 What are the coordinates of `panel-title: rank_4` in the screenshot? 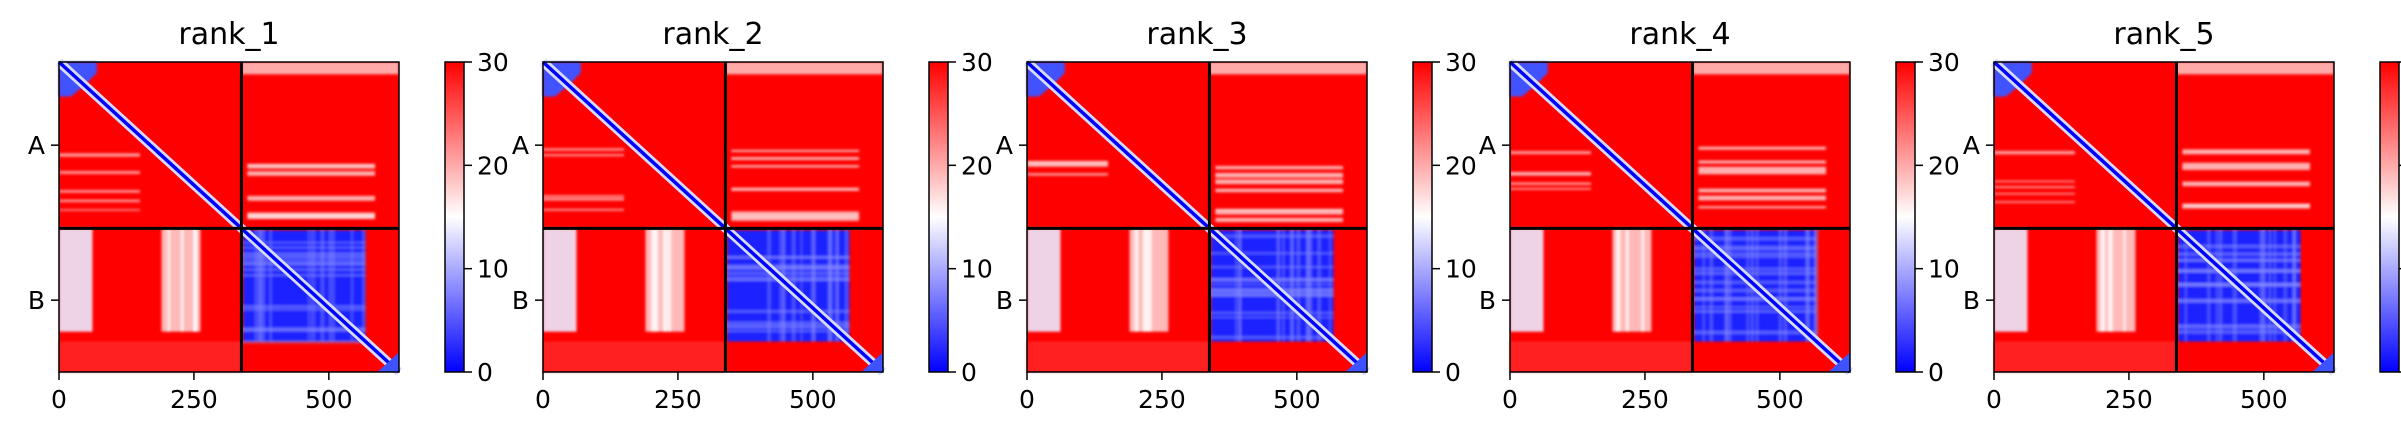 It's located at (1679, 34).